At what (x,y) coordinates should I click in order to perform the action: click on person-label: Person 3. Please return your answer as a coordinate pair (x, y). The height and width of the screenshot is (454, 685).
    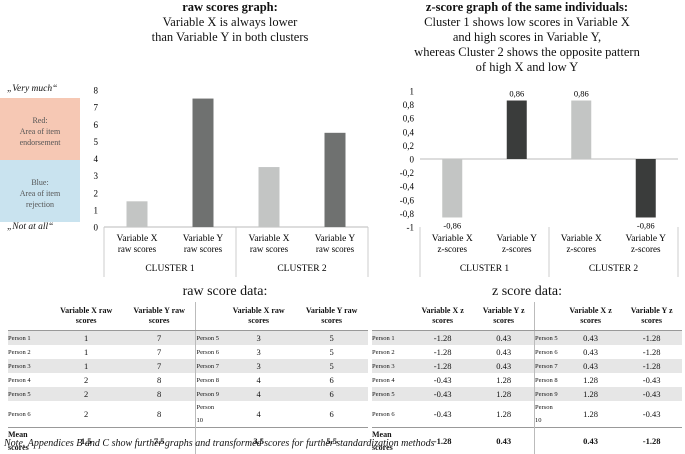
    Looking at the image, I should click on (392, 366).